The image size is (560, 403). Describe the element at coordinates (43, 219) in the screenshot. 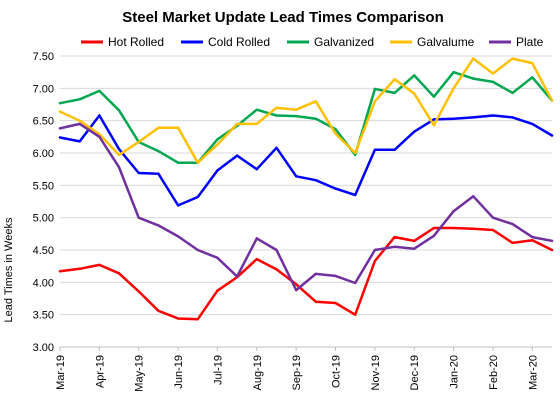

I see `y-tick-label: 5.00` at that location.